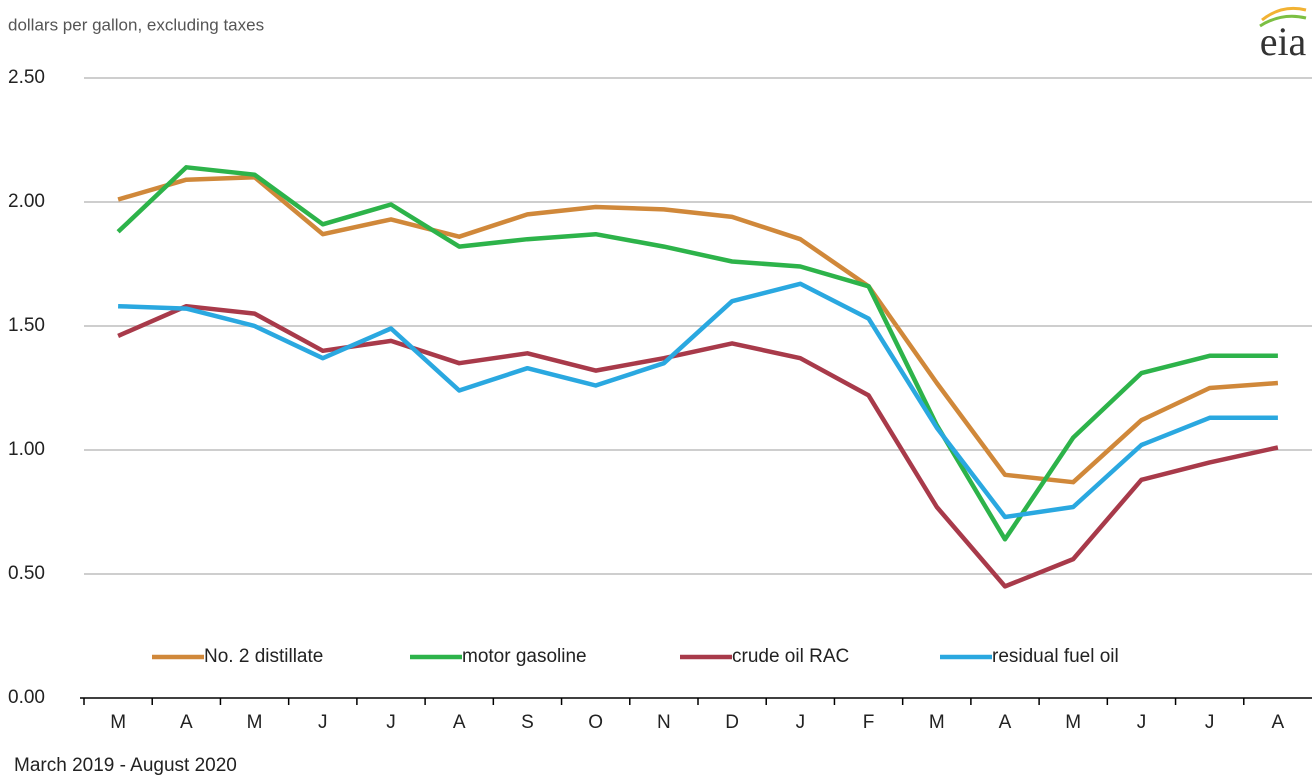 The width and height of the screenshot is (1312, 780). I want to click on x-tick-label: D, so click(732, 722).